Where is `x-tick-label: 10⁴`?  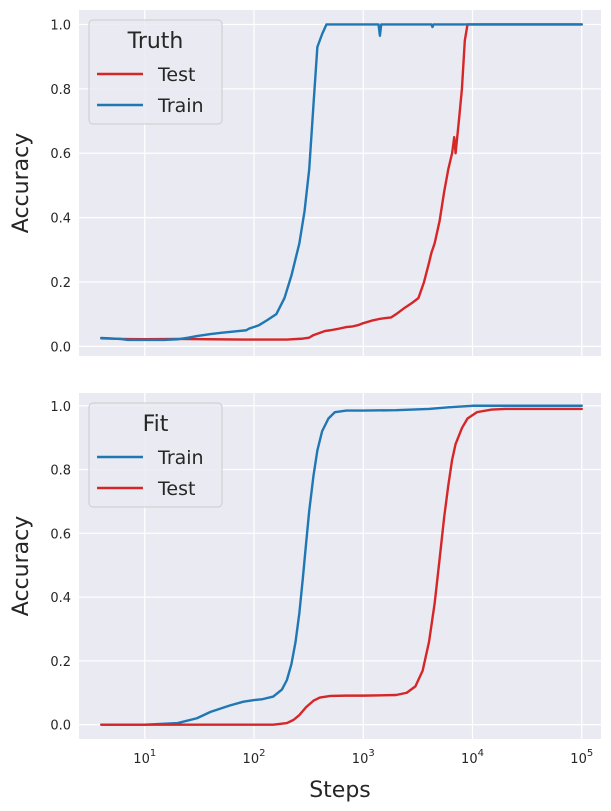
x-tick-label: 10⁴ is located at coordinates (472, 757).